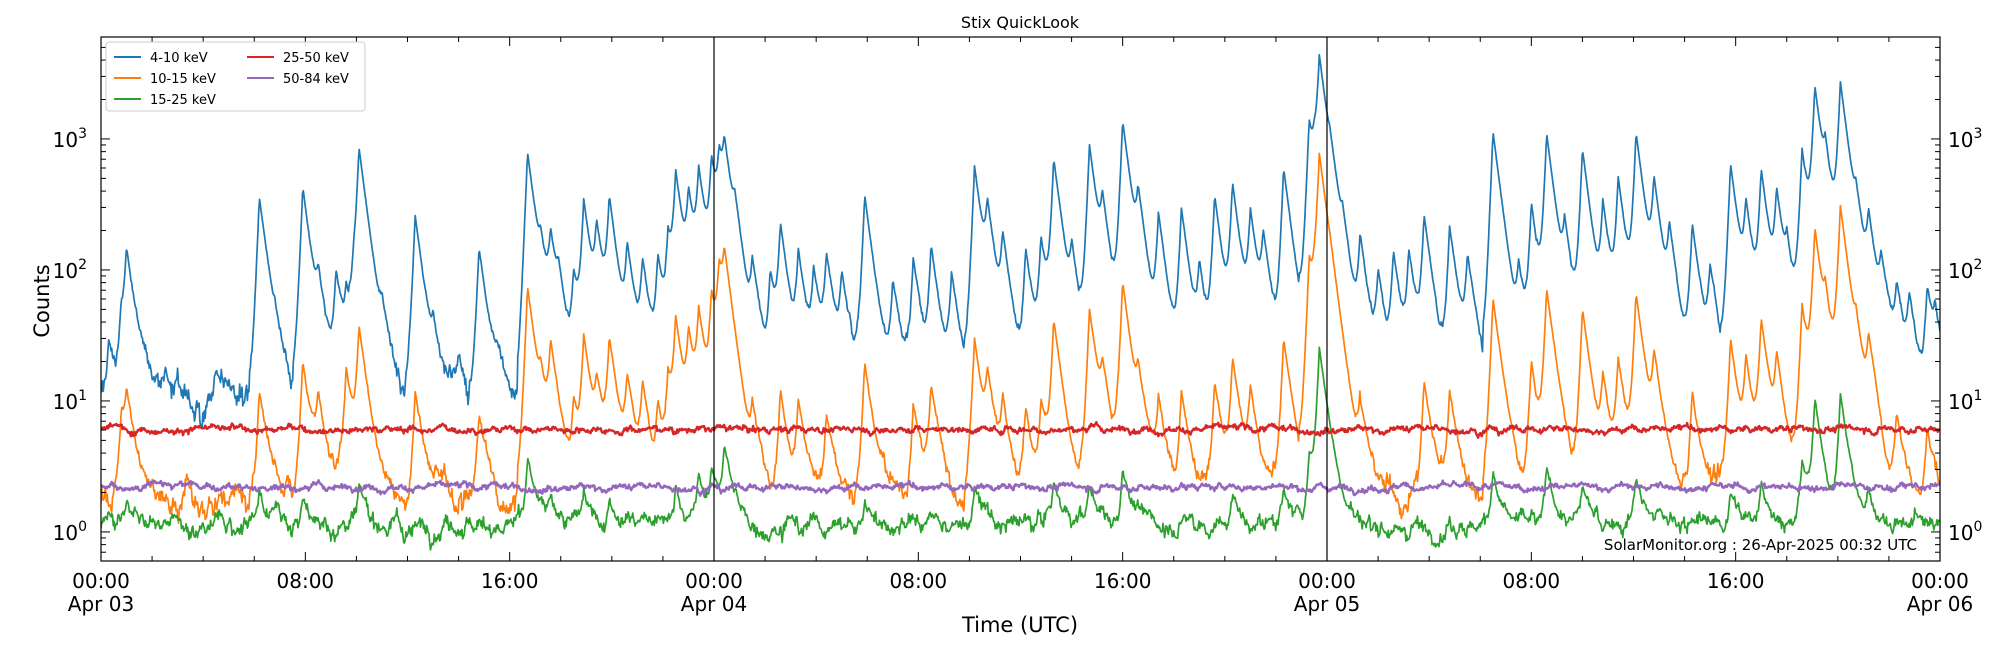 The image size is (2000, 650). Describe the element at coordinates (70, 139) in the screenshot. I see `y-tick-label: 10³` at that location.